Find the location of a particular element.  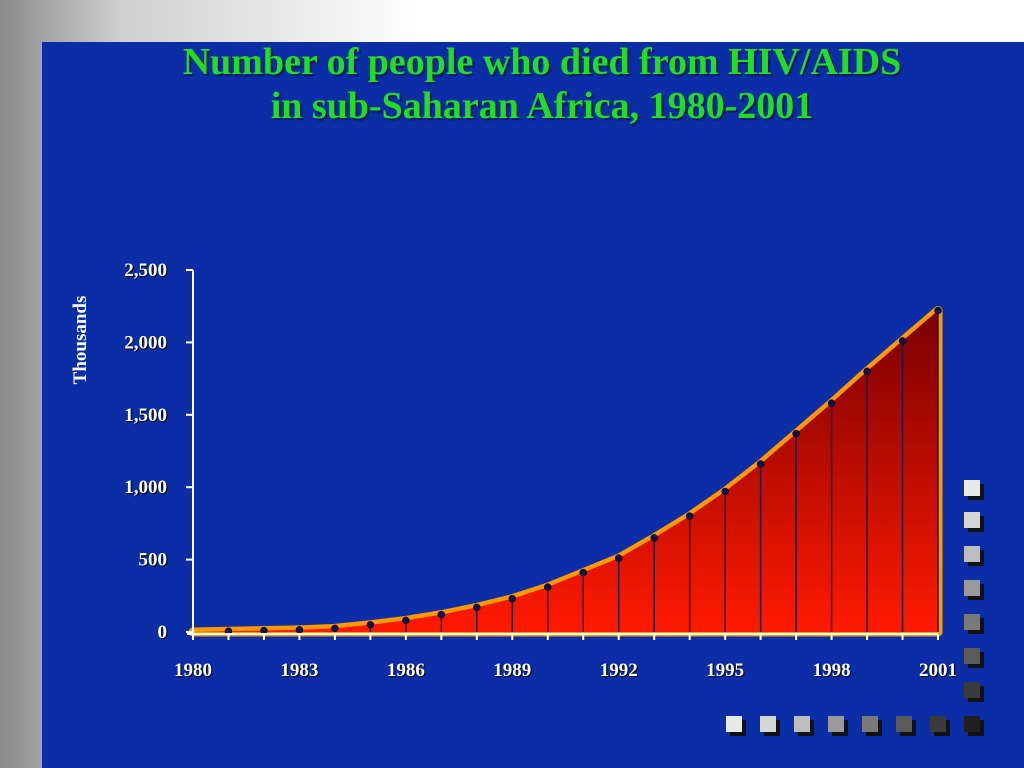

chart-title-line-2: in sub-Saharan Africa, 1980-2001 is located at coordinates (542, 106).